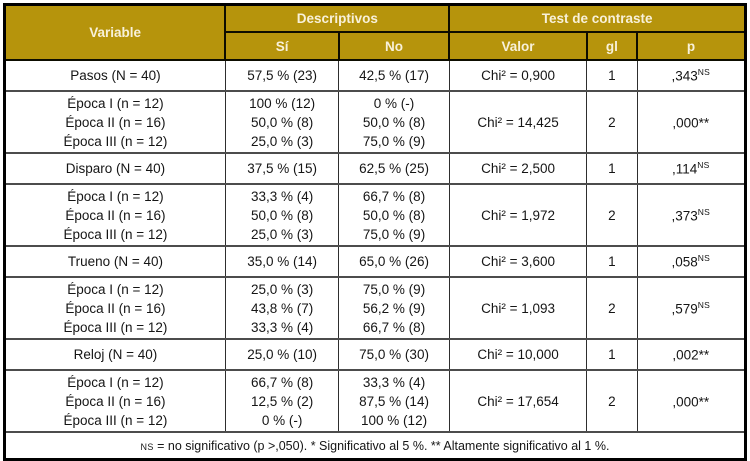 The width and height of the screenshot is (750, 461). I want to click on no-value: 33,3 % (4), so click(394, 382).